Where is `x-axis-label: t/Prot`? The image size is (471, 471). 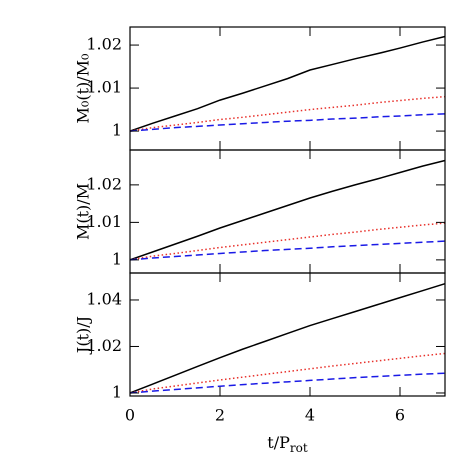
x-axis-label: t/Prot is located at coordinates (287, 444).